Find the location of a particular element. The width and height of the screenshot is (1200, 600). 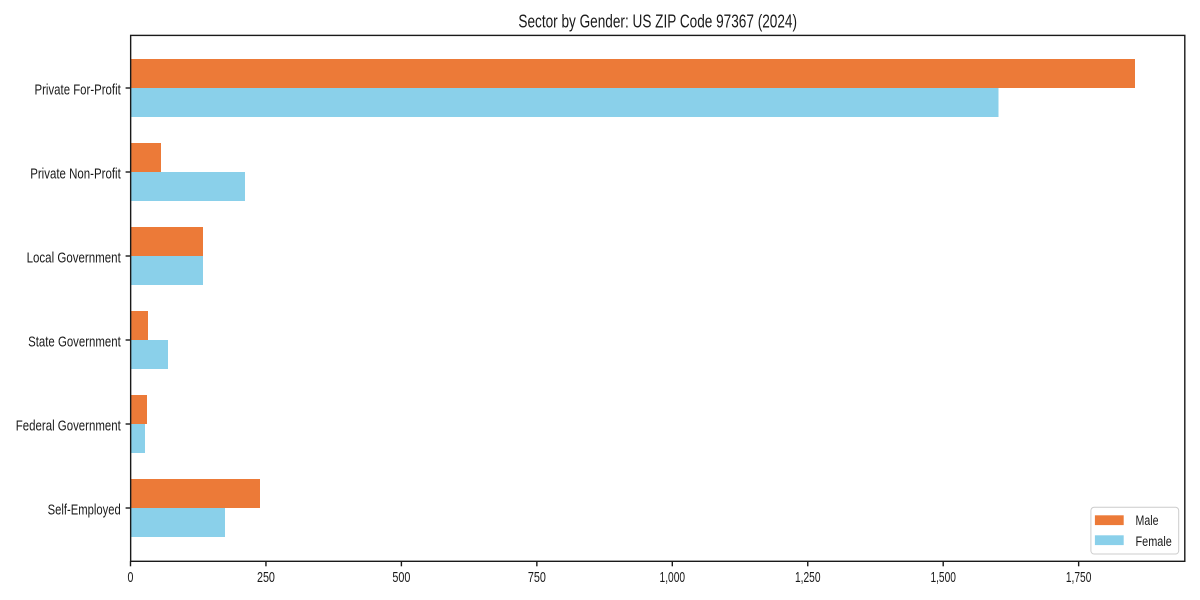

svg-text: Private For-Profit is located at coordinates (78, 90).